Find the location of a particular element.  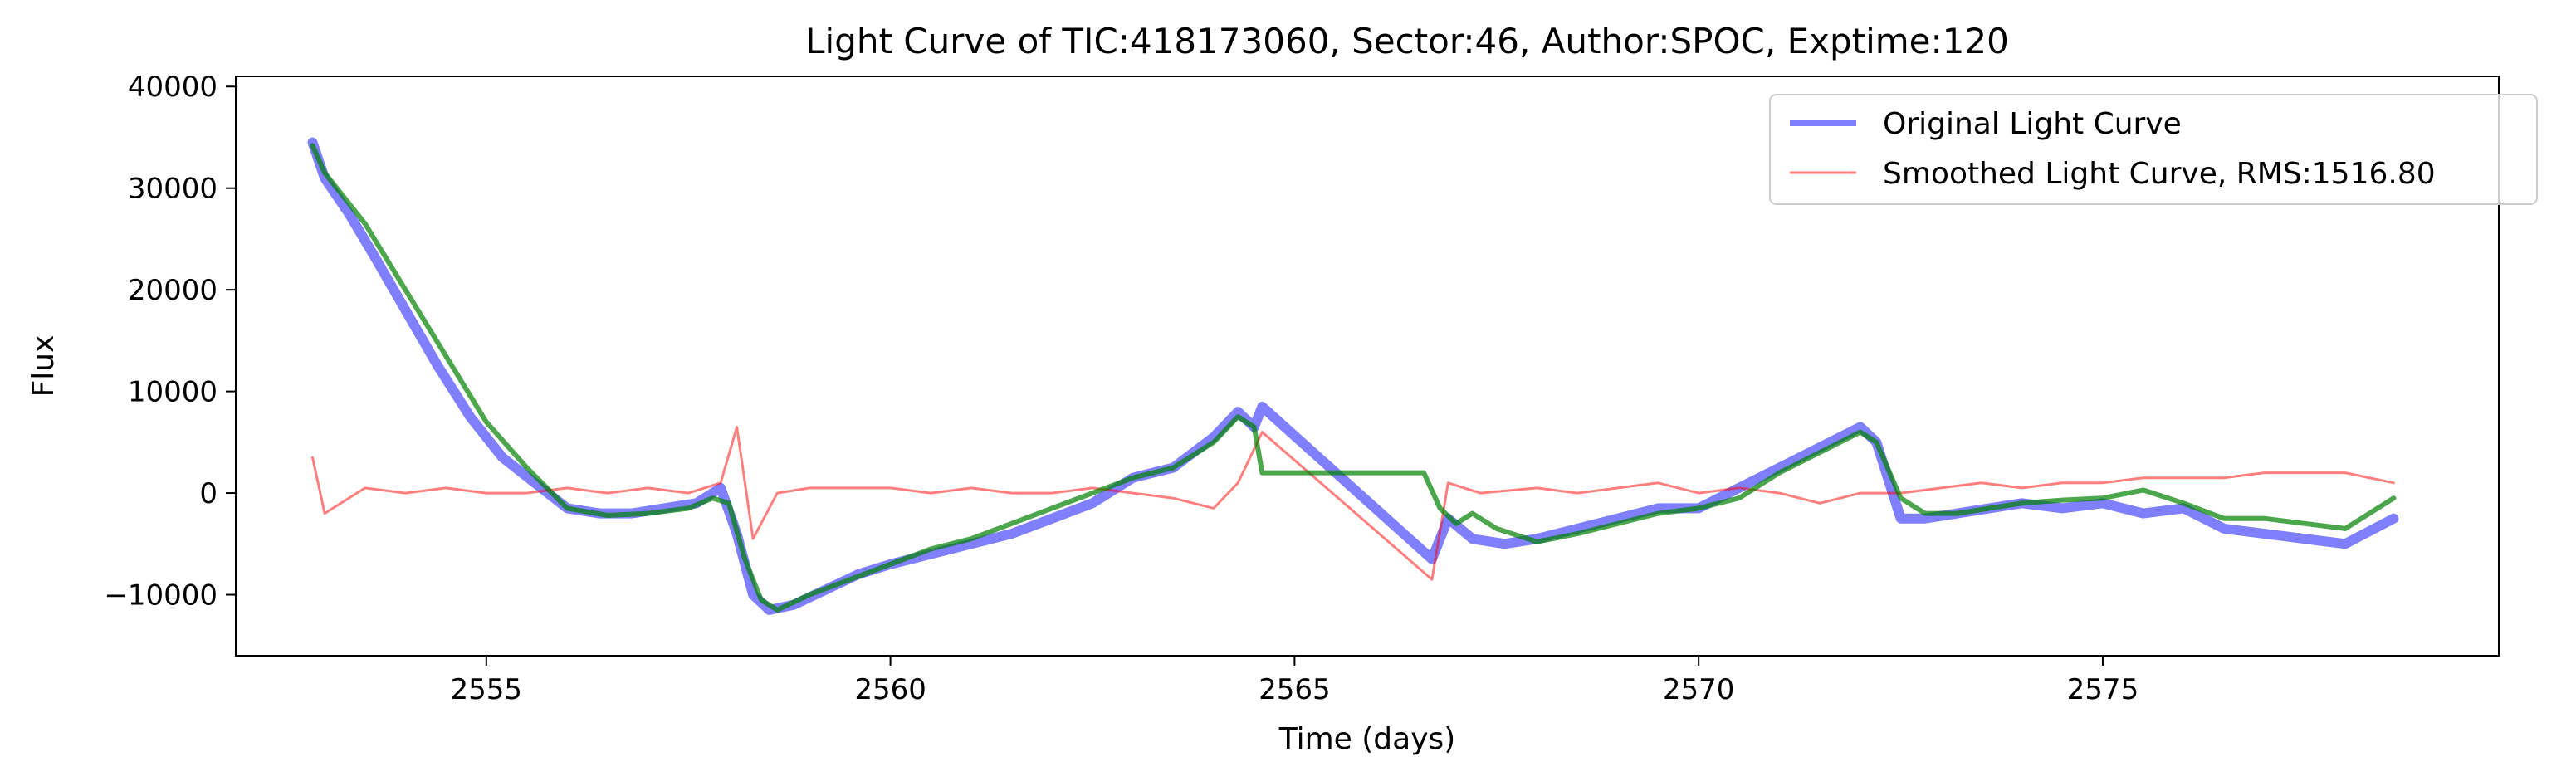

x-tick-label: 2560 is located at coordinates (890, 689).